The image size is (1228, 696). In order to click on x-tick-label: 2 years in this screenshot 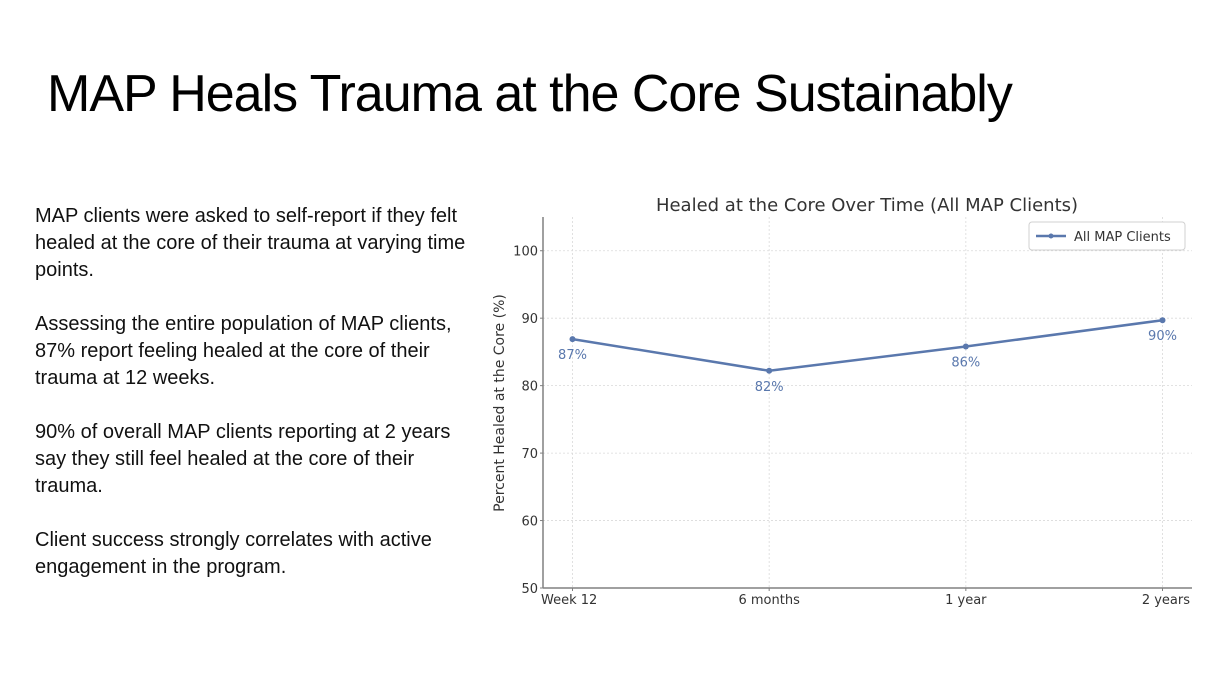, I will do `click(1166, 600)`.